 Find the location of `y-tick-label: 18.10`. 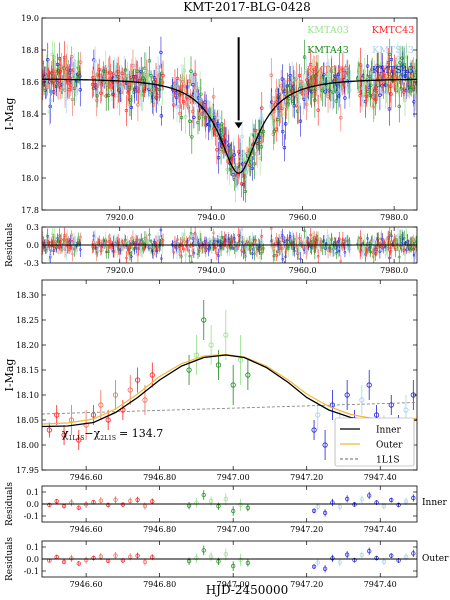

y-tick-label: 18.10 is located at coordinates (27, 395).